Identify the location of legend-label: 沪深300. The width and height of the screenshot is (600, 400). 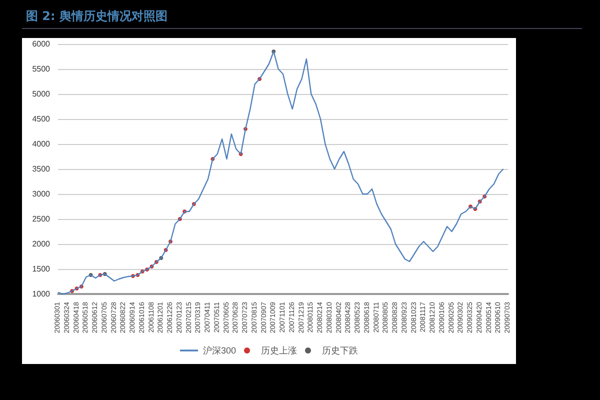
(219, 351).